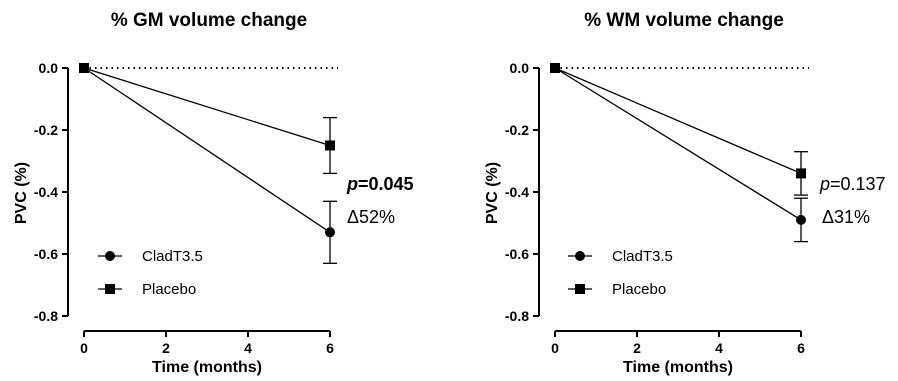 This screenshot has width=898, height=381. Describe the element at coordinates (846, 217) in the screenshot. I see `delta-annotation: Δ31%` at that location.